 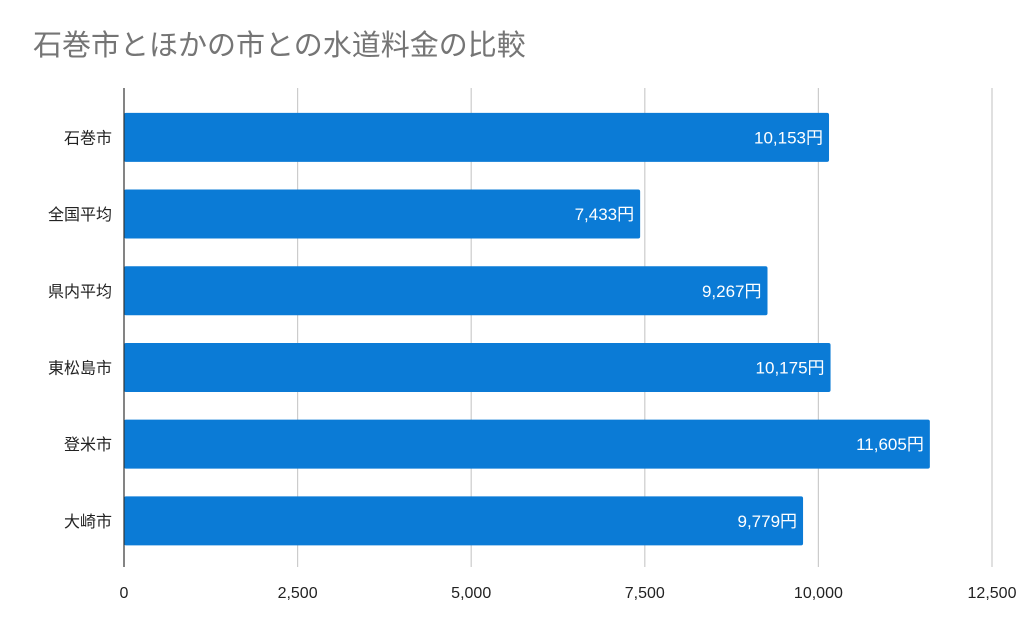 I want to click on category-label: 登米市, so click(x=88, y=444).